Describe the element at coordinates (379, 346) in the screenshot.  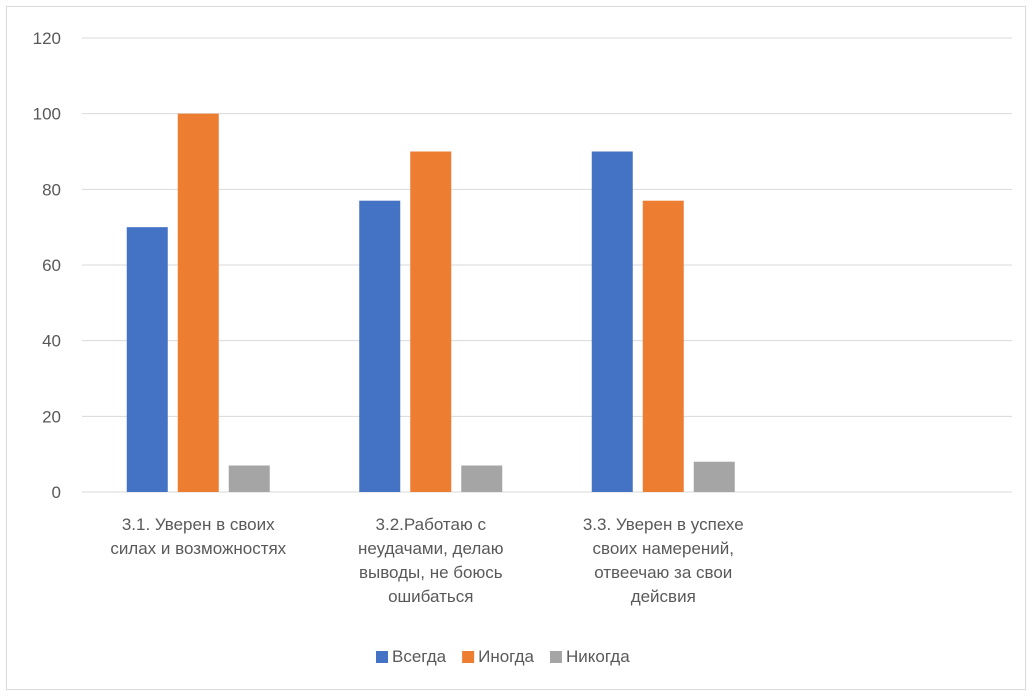
I see `bar-2-Всегда` at that location.